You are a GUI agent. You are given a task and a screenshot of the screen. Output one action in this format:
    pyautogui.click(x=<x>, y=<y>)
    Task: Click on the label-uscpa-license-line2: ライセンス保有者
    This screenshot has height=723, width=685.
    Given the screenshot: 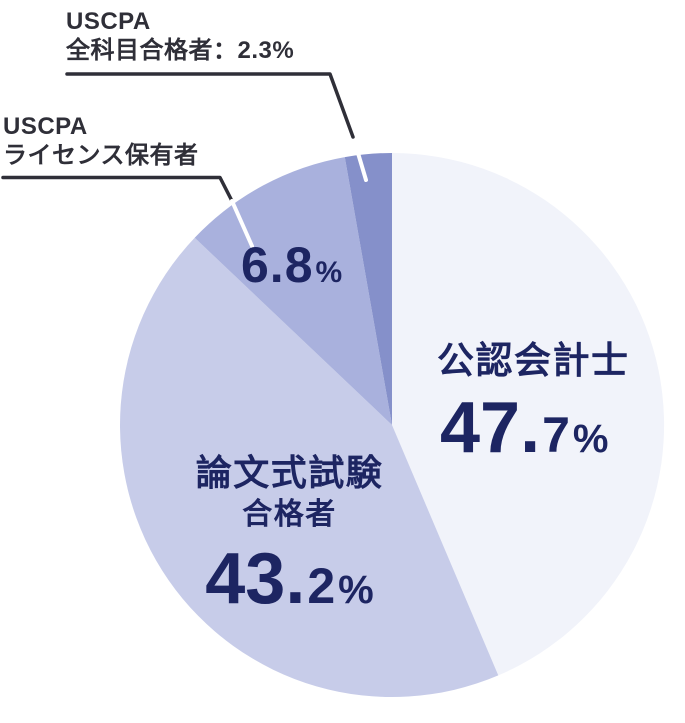 What is the action you would take?
    pyautogui.click(x=101, y=155)
    